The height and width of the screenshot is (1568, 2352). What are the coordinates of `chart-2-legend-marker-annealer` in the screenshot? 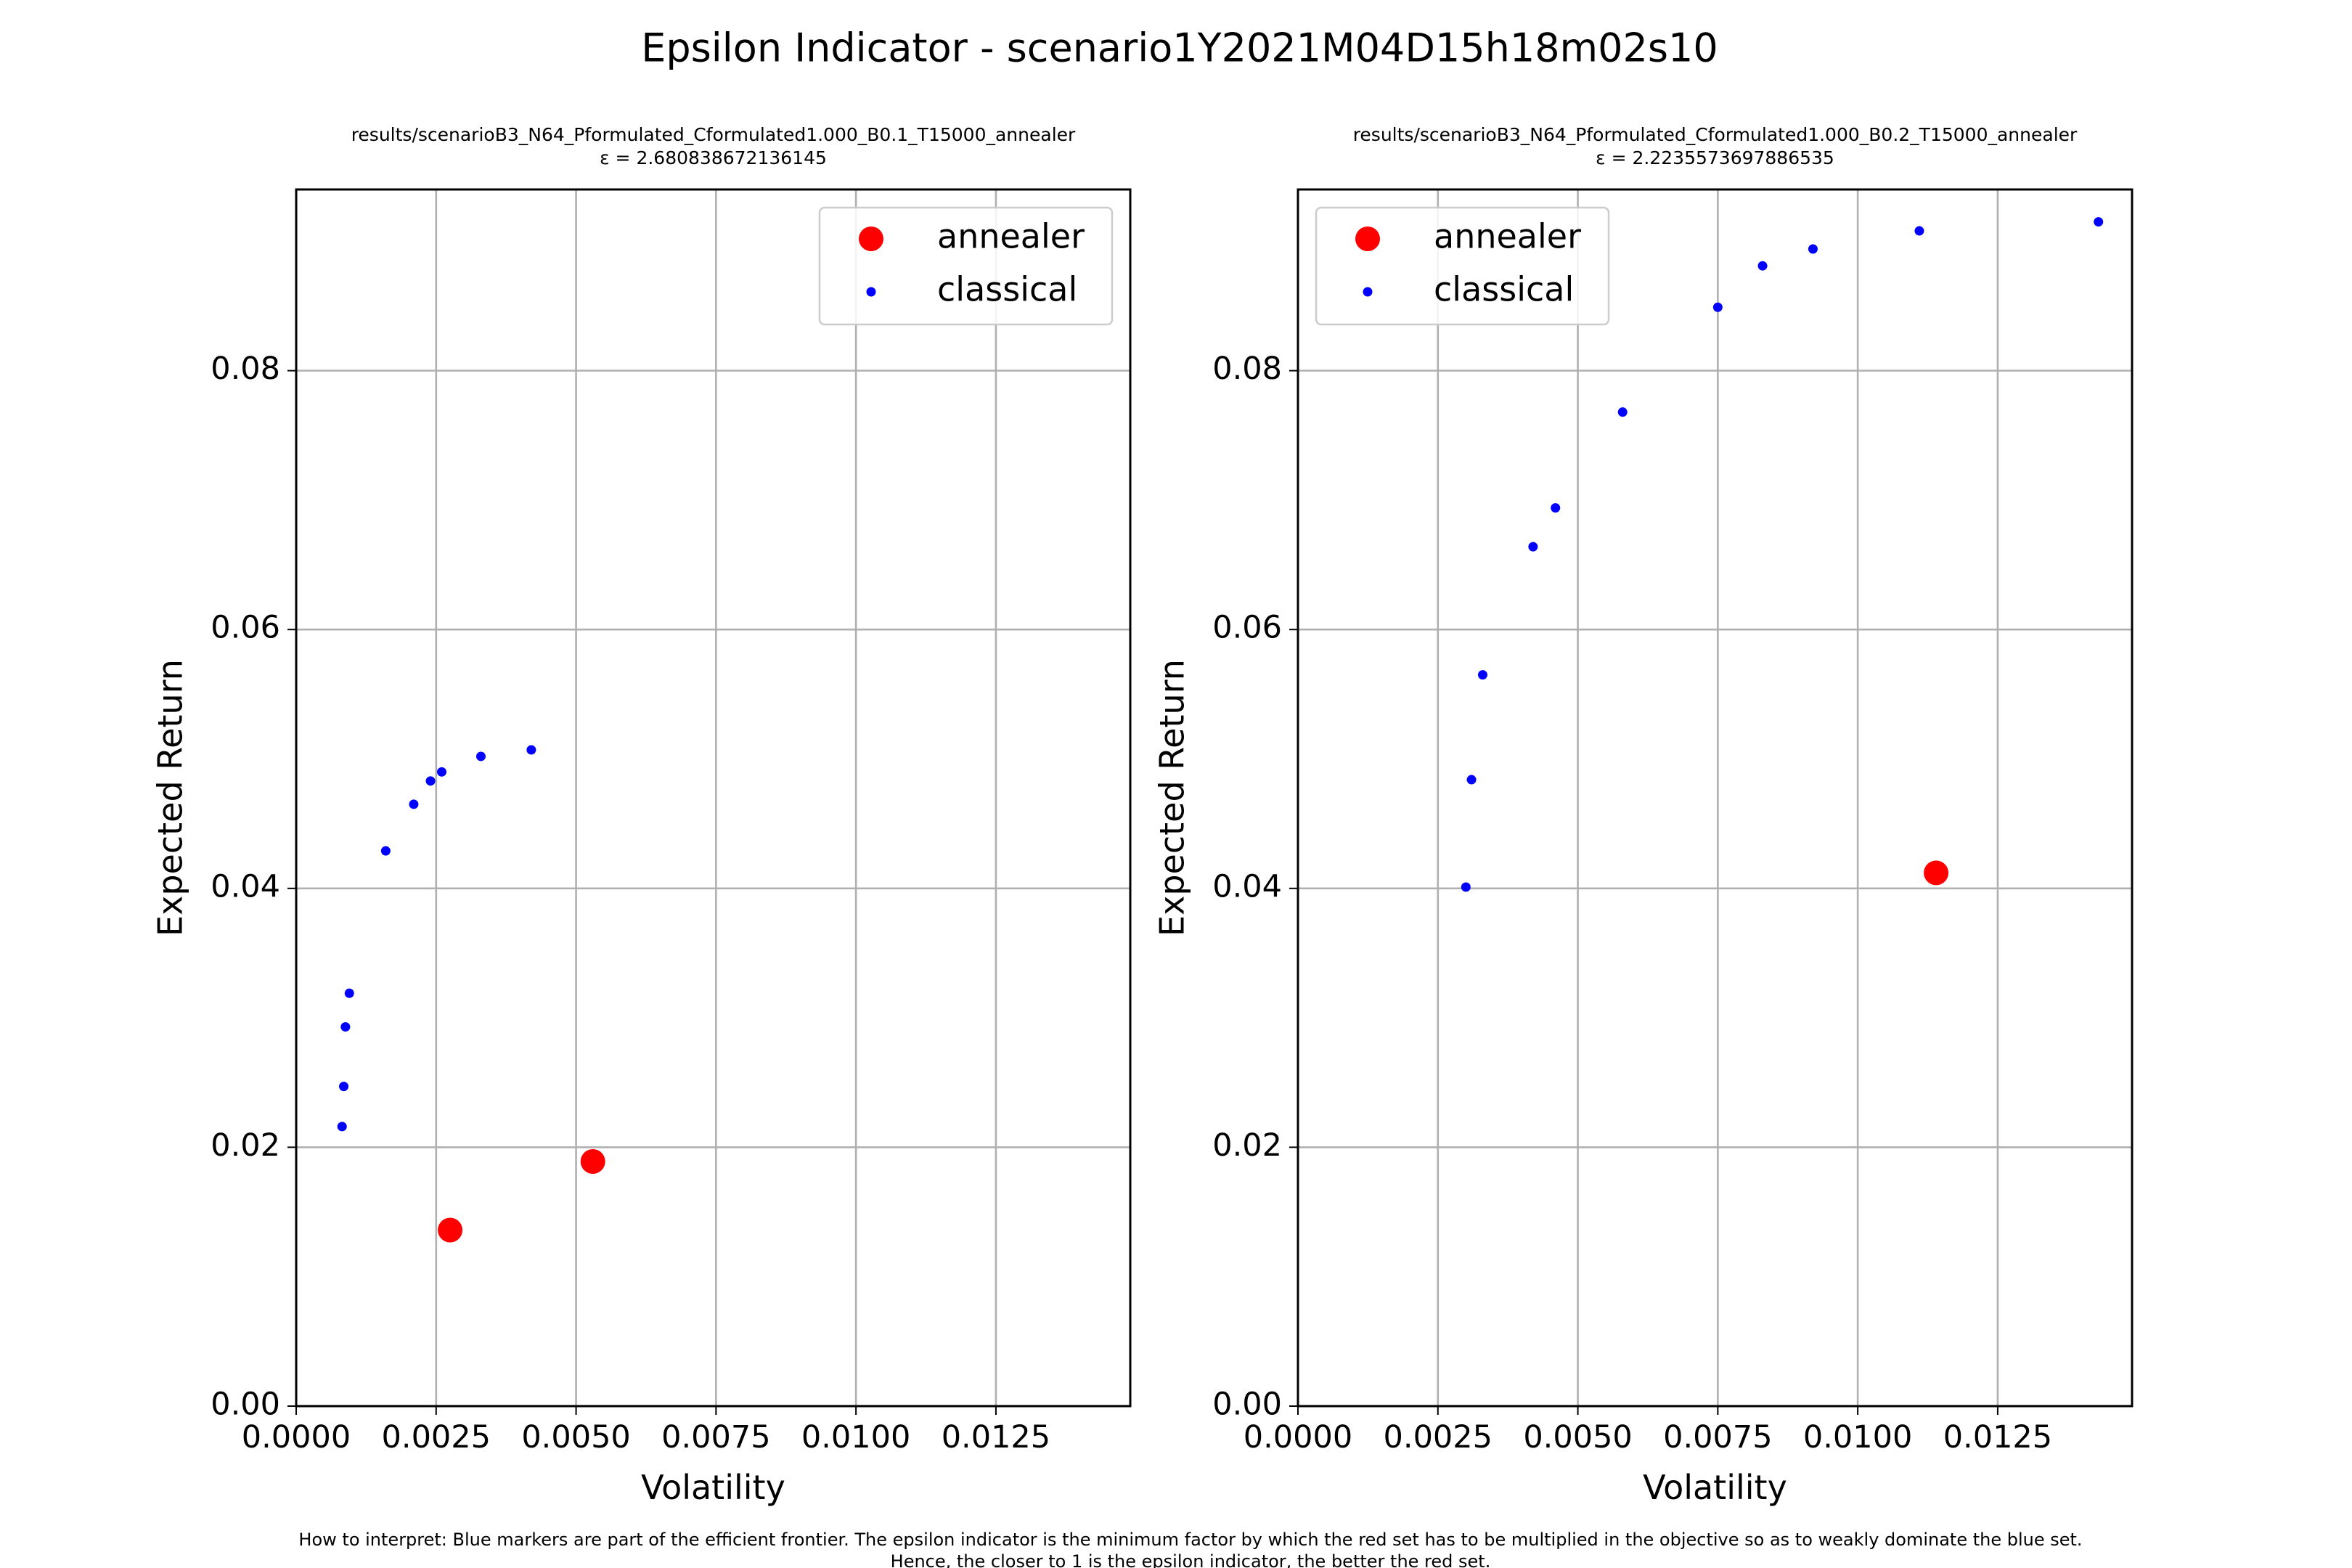 It's located at (1368, 239).